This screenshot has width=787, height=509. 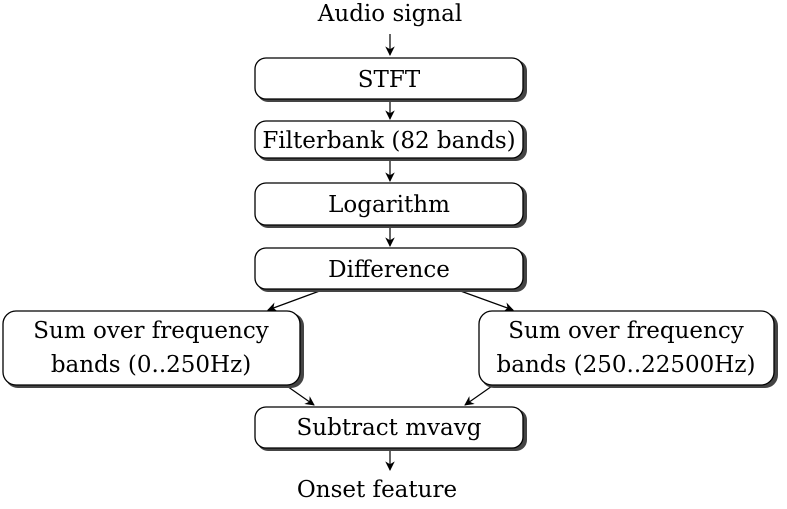 I want to click on node-sum-low-label-line2: bands (0..250Hz), so click(x=151, y=365).